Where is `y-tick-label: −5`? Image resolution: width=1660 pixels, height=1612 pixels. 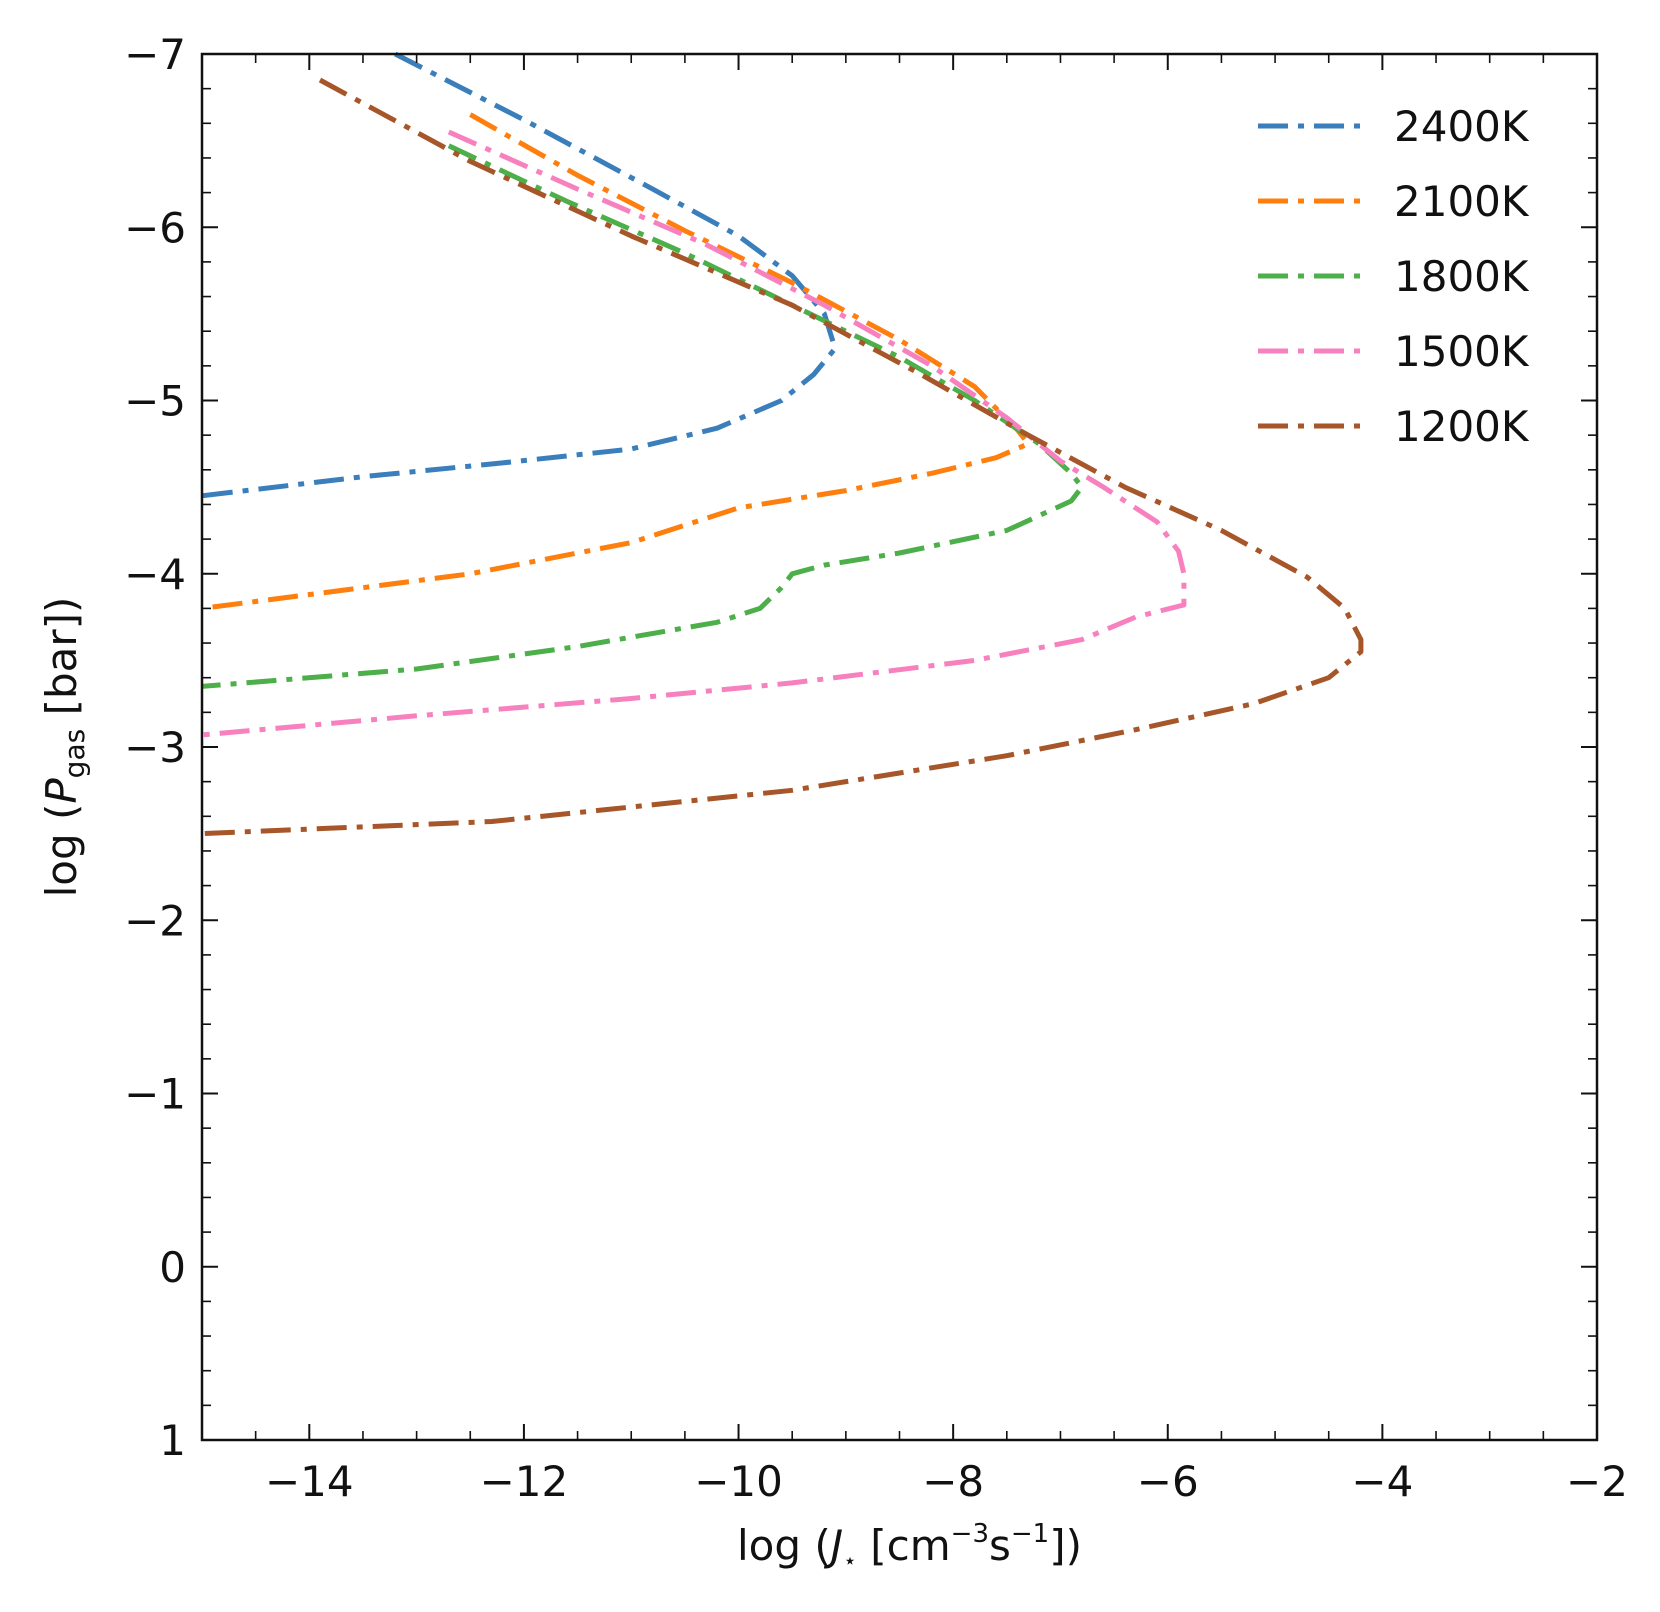 y-tick-label: −5 is located at coordinates (155, 401).